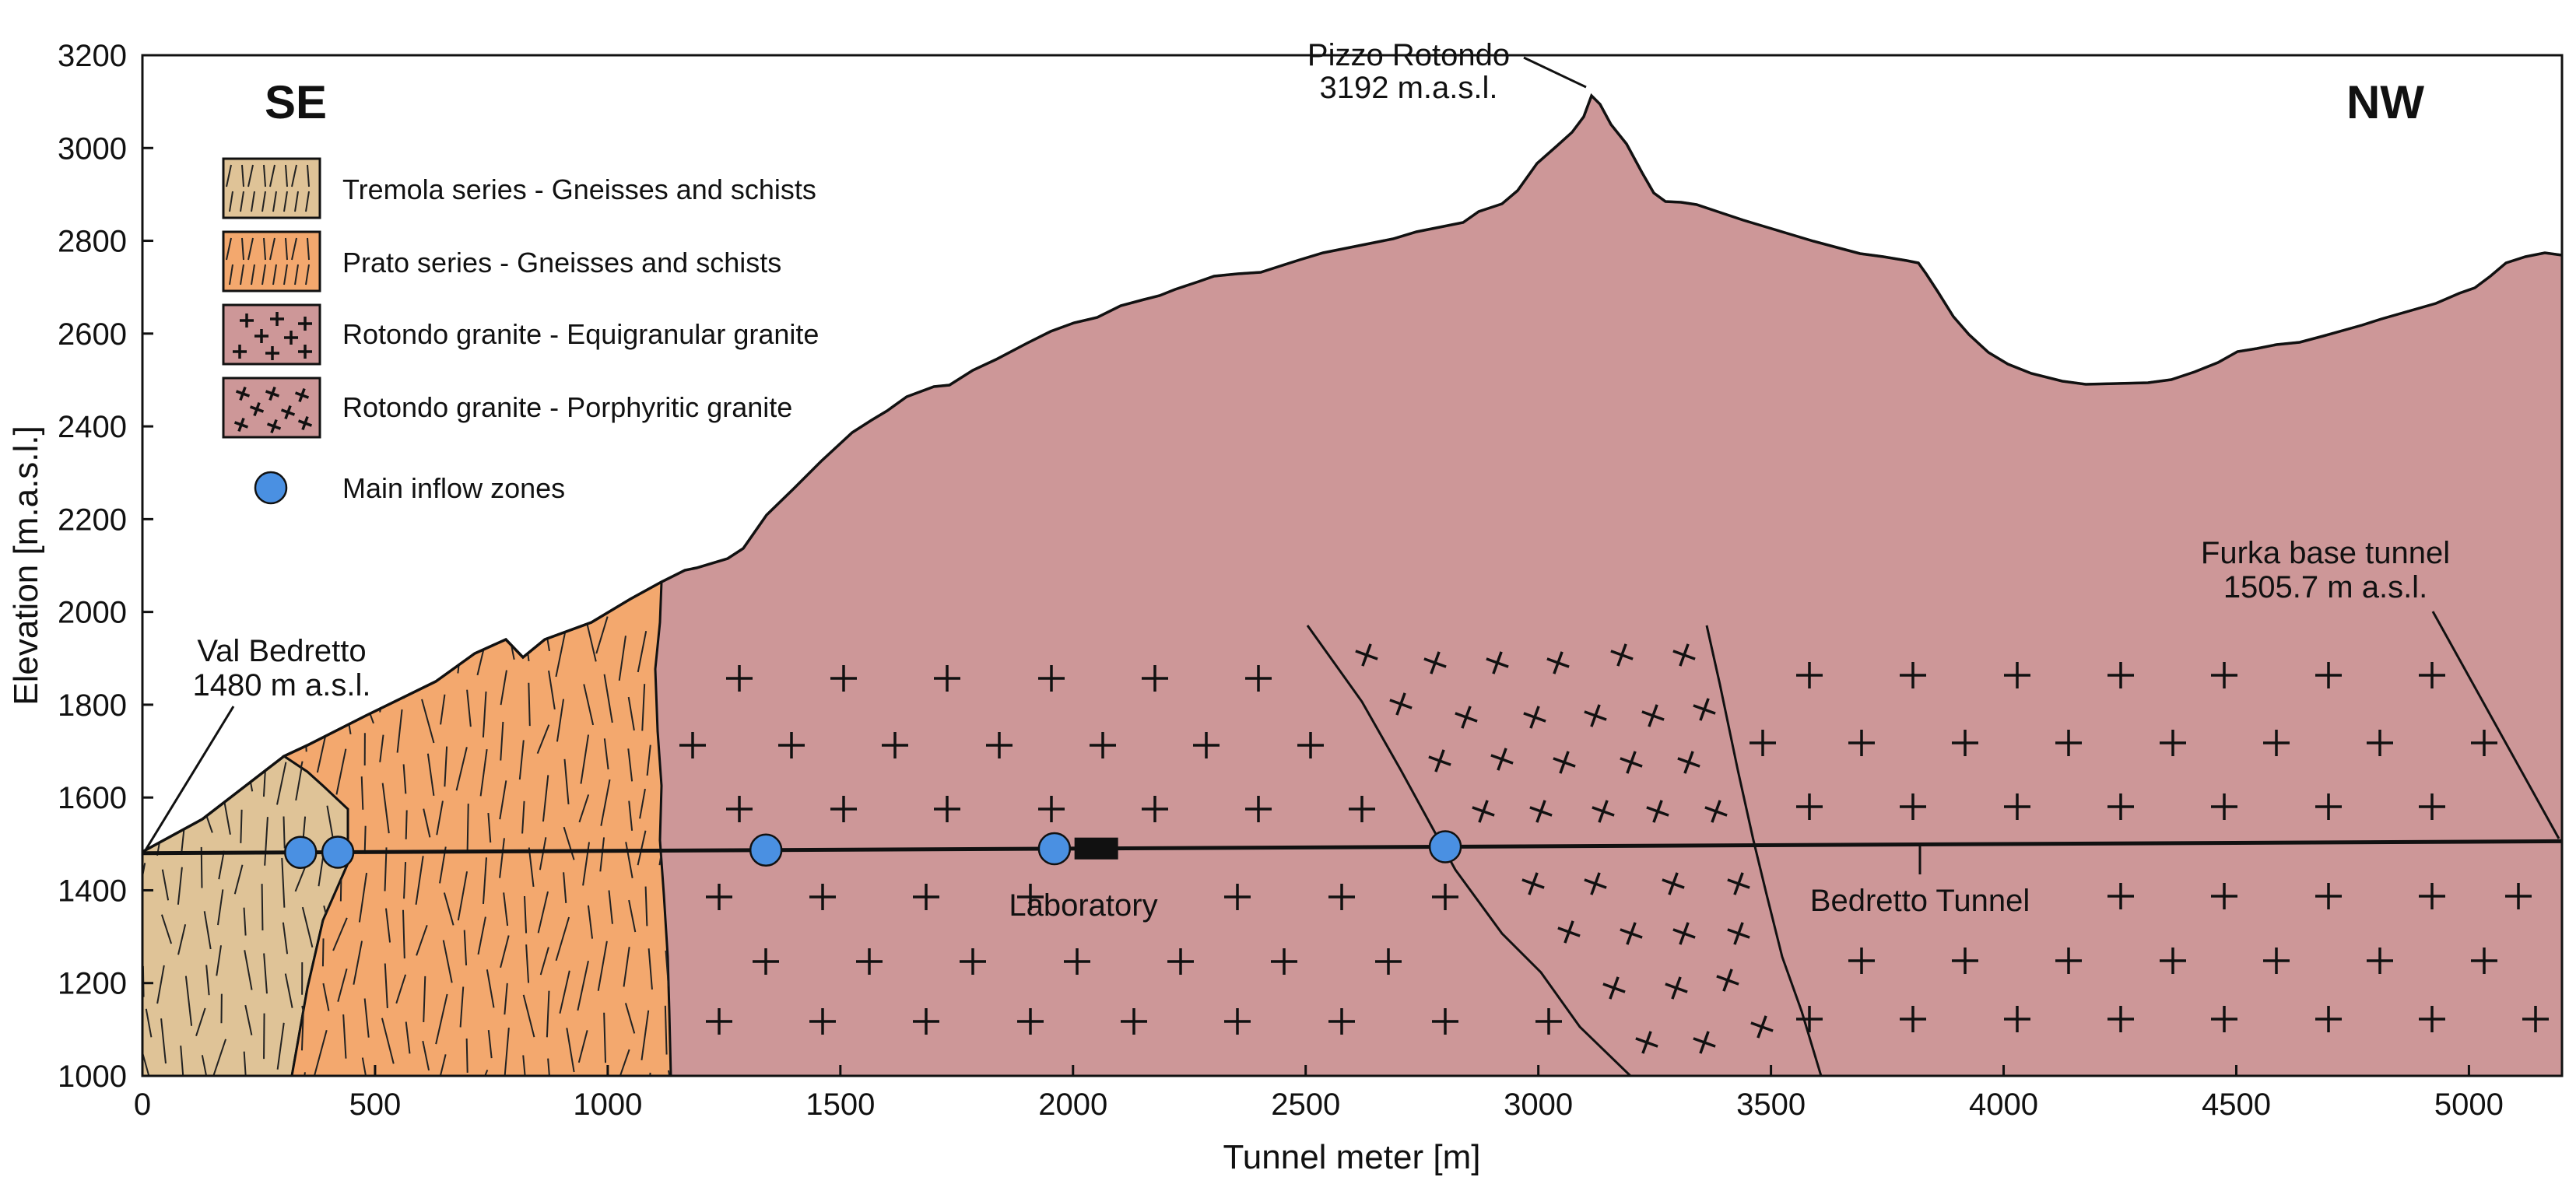 This screenshot has width=2576, height=1191. Describe the element at coordinates (296, 102) in the screenshot. I see `direction-se: SE` at that location.